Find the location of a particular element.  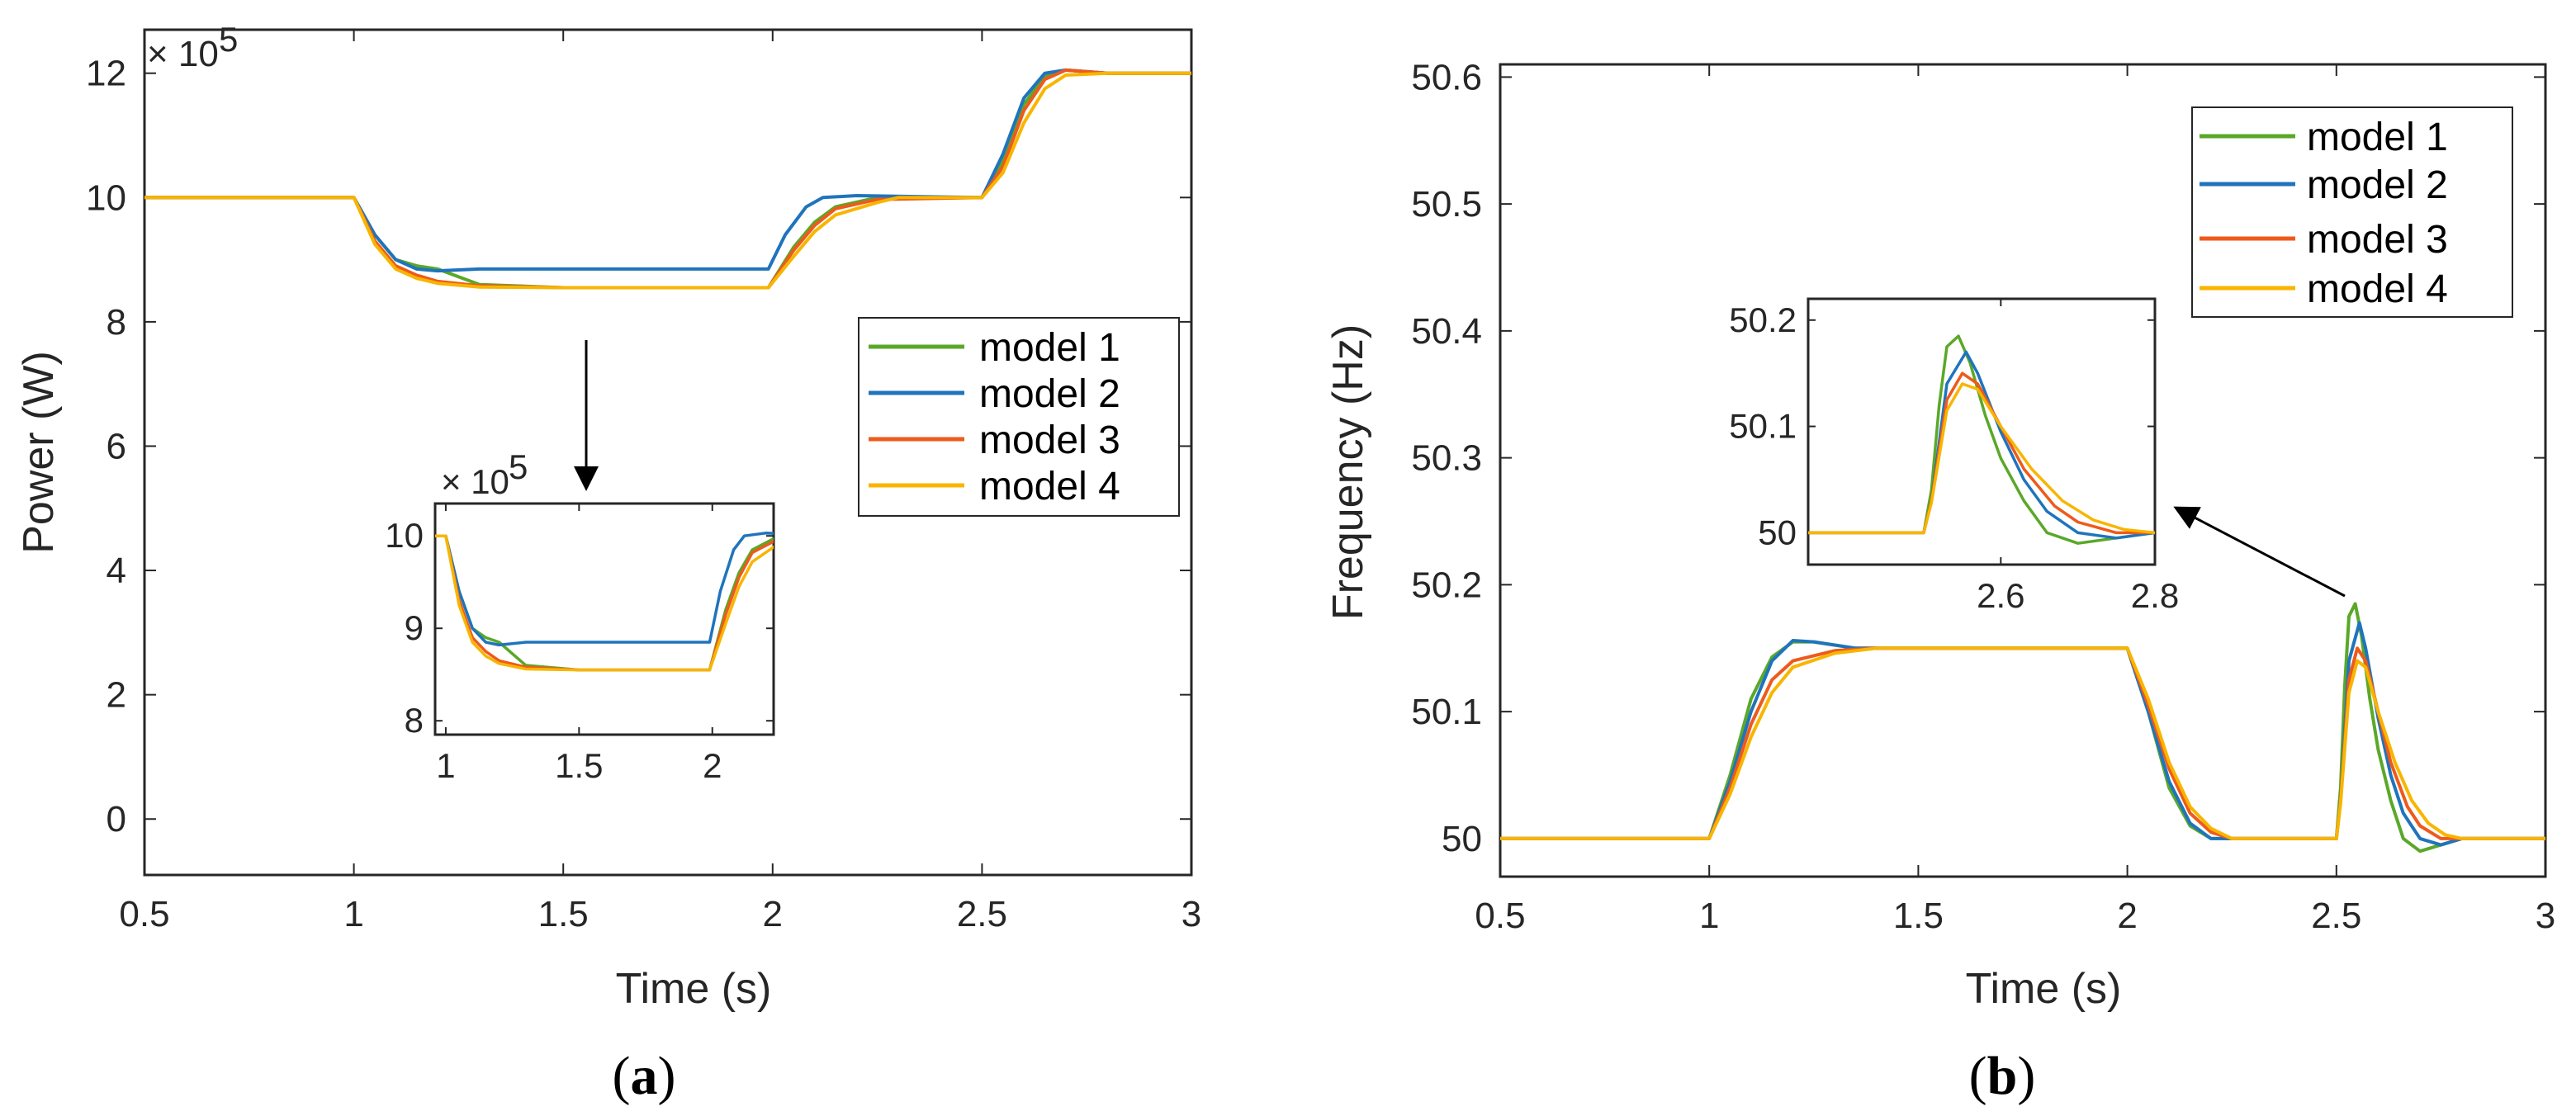

chart-b-inset-xtick-label: 2.8 is located at coordinates (2155, 595).